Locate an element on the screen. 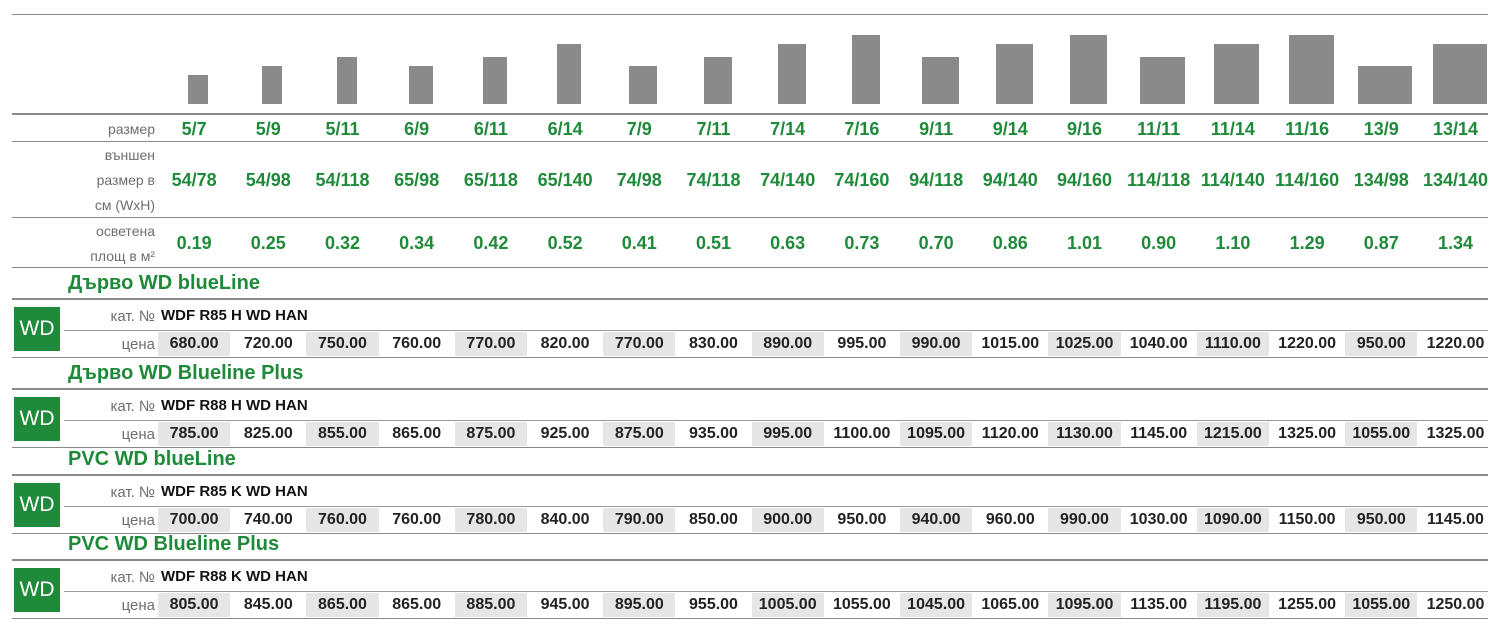 This screenshot has height=632, width=1500. section-title: Дърво WD Blueline Plus is located at coordinates (186, 373).